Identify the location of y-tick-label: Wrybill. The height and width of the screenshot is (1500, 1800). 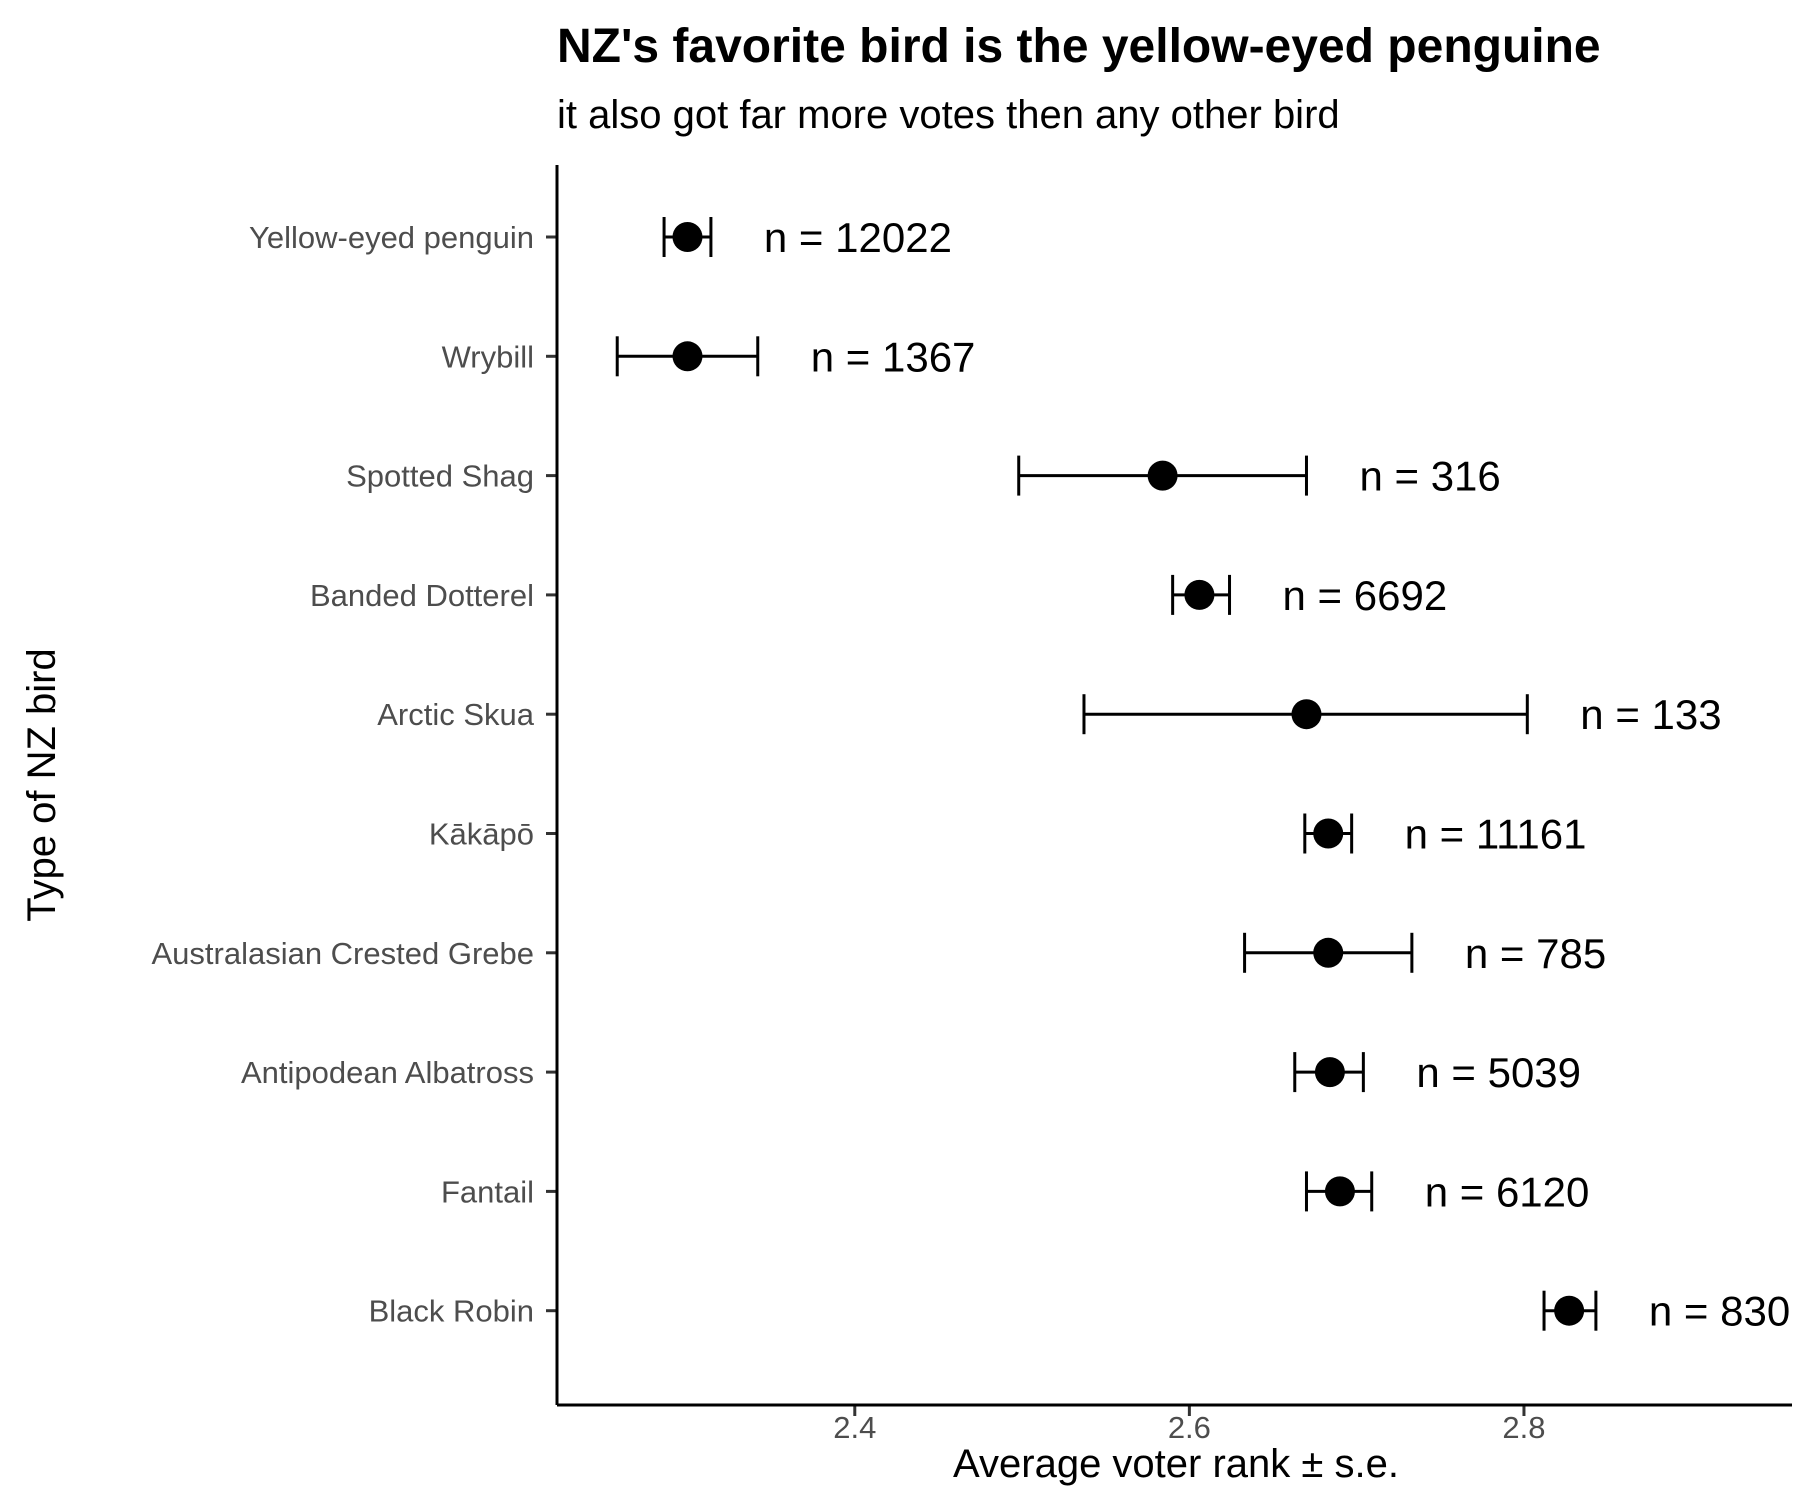
(488, 356).